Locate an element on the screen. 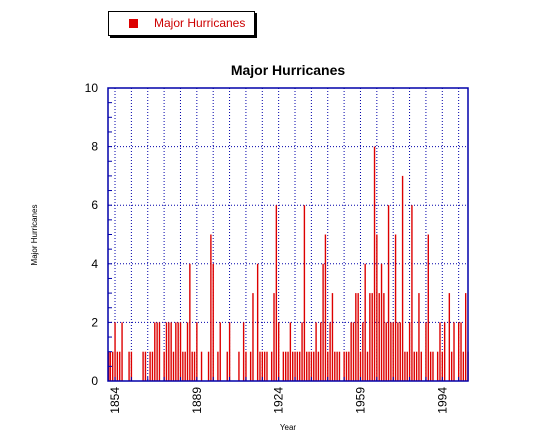 The image size is (540, 441). x-tick-label: 1959 is located at coordinates (360, 400).